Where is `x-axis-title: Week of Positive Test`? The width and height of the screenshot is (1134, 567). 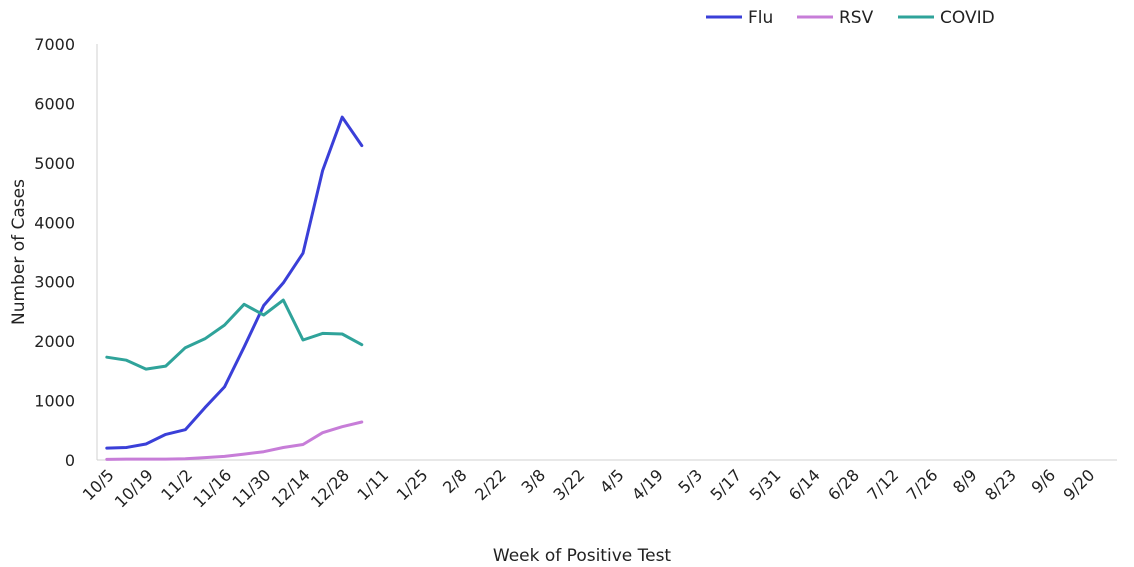 x-axis-title: Week of Positive Test is located at coordinates (582, 556).